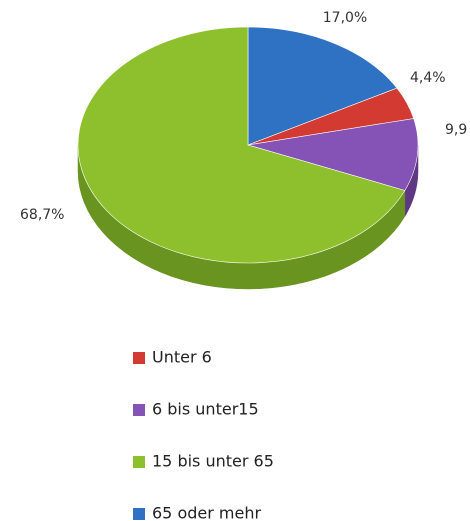 The image size is (470, 521). I want to click on data-label: 17,0%, so click(345, 18).